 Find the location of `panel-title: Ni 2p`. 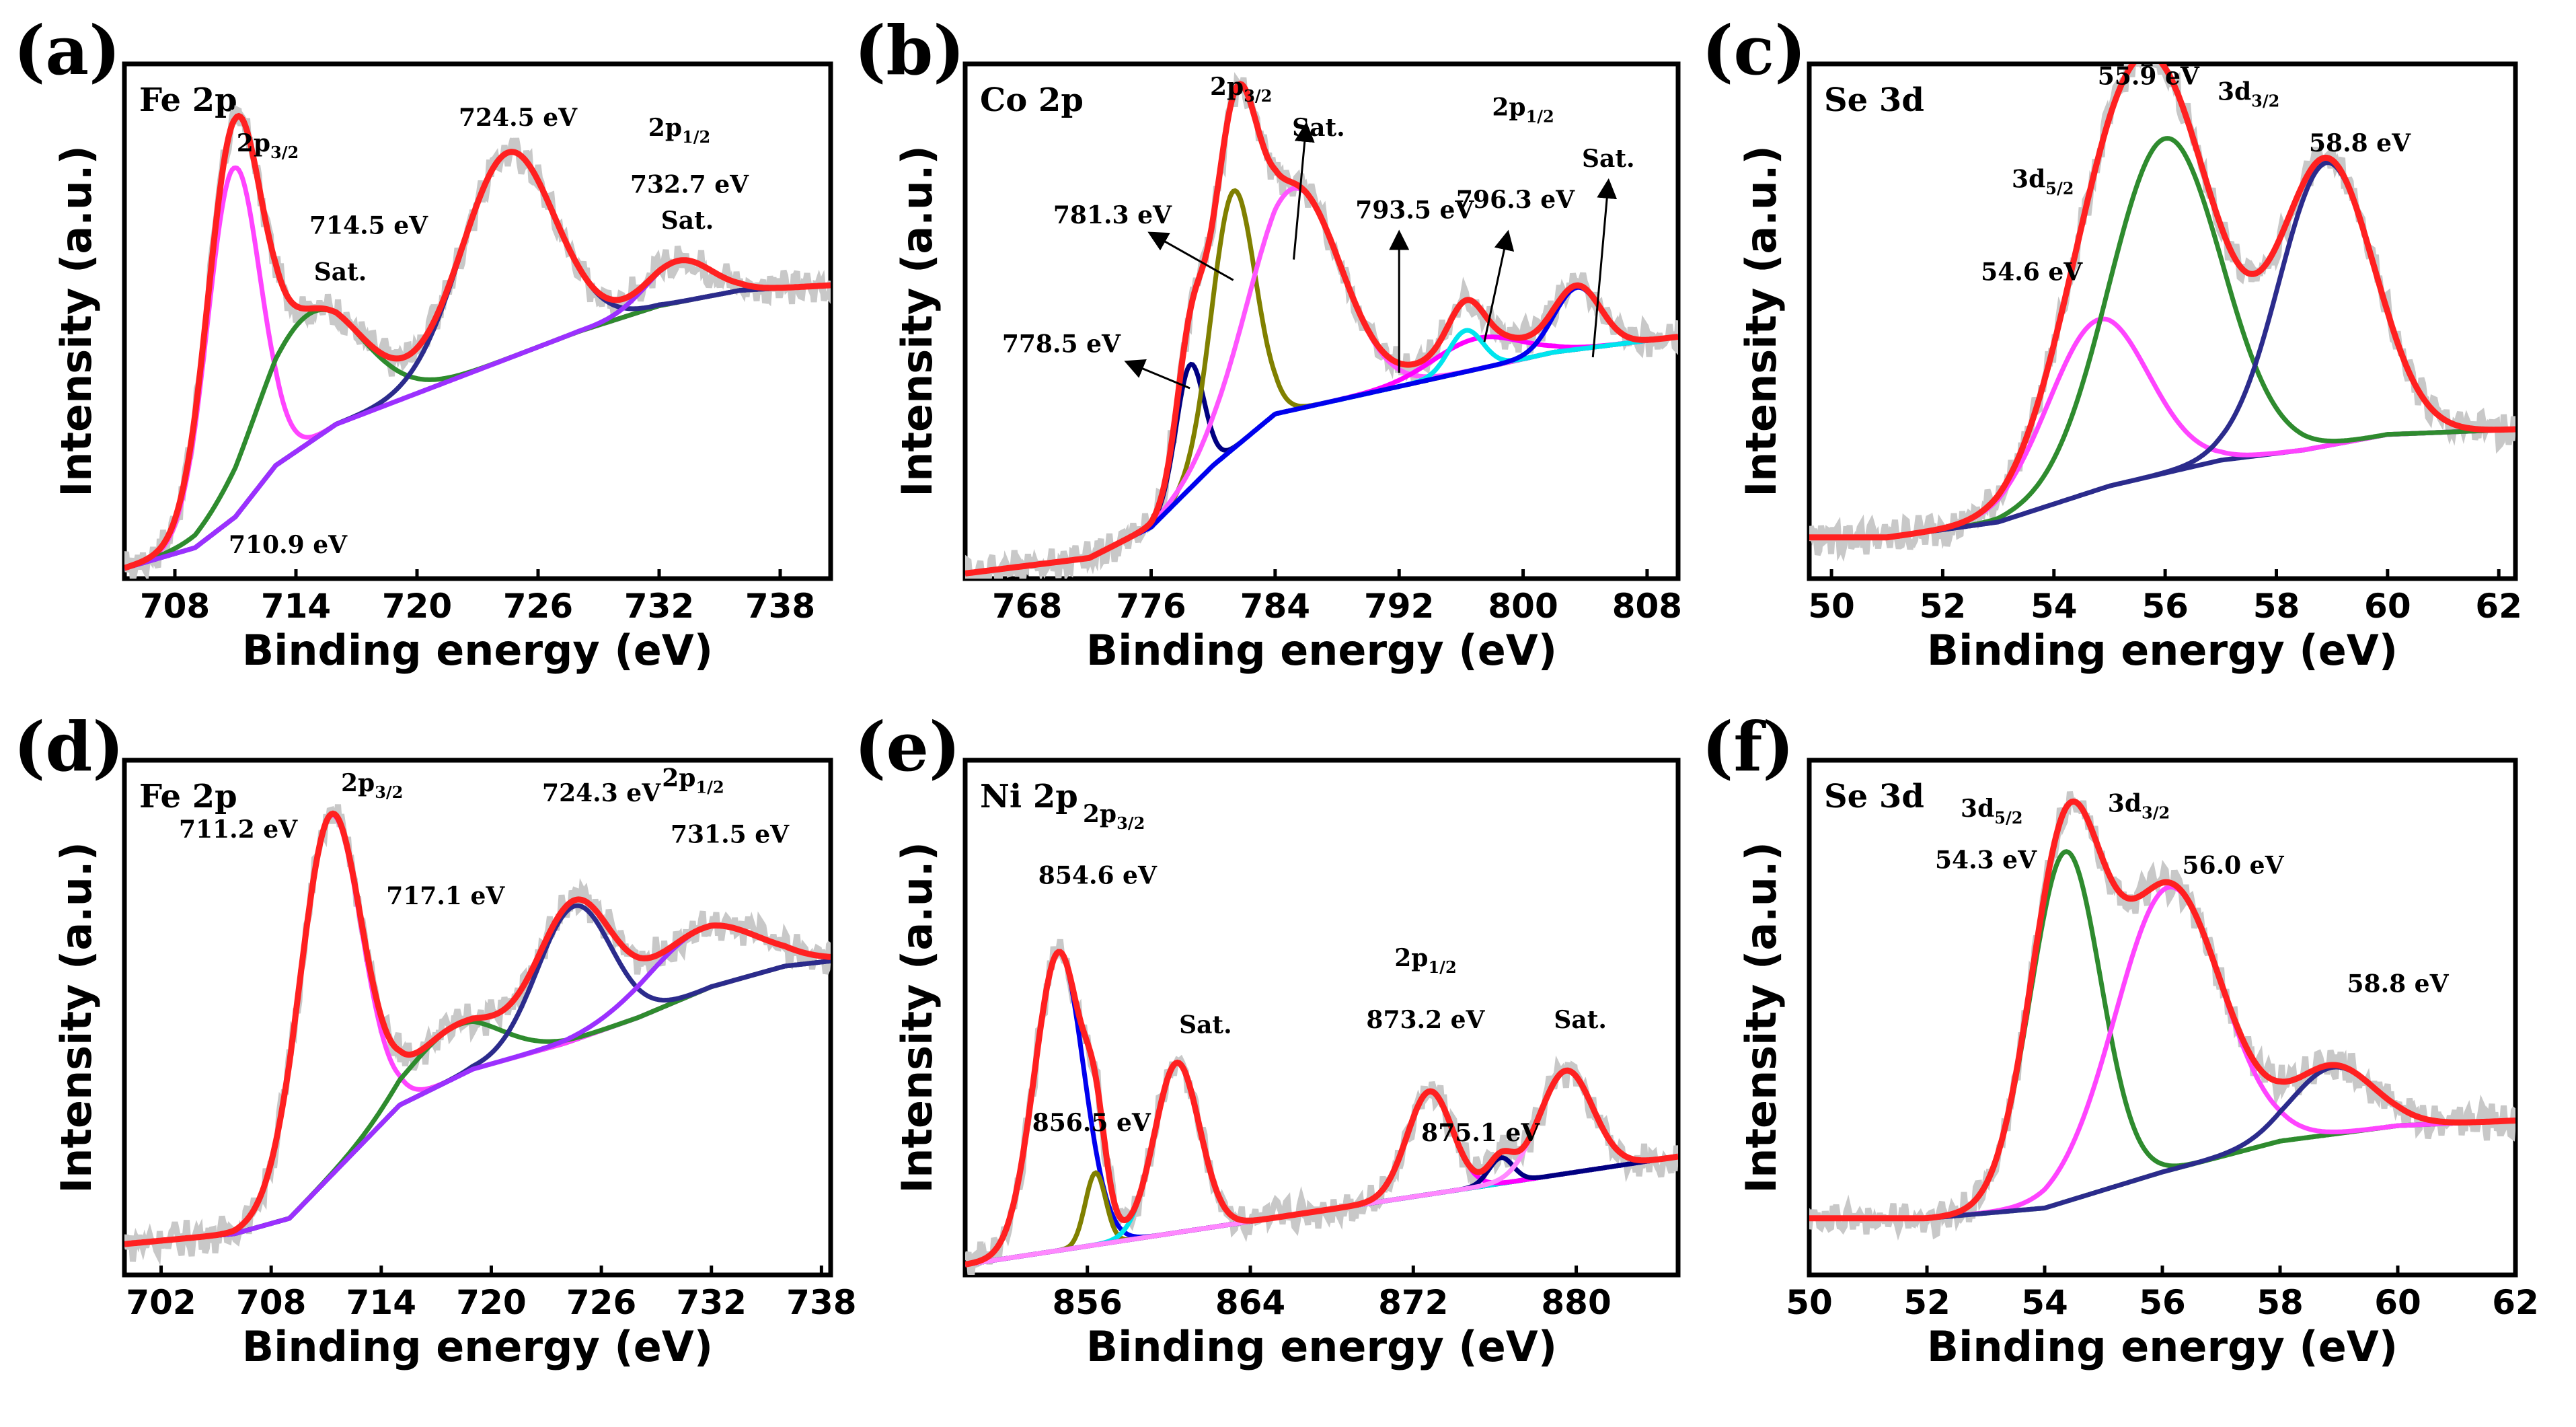

panel-title: Ni 2p is located at coordinates (1029, 796).